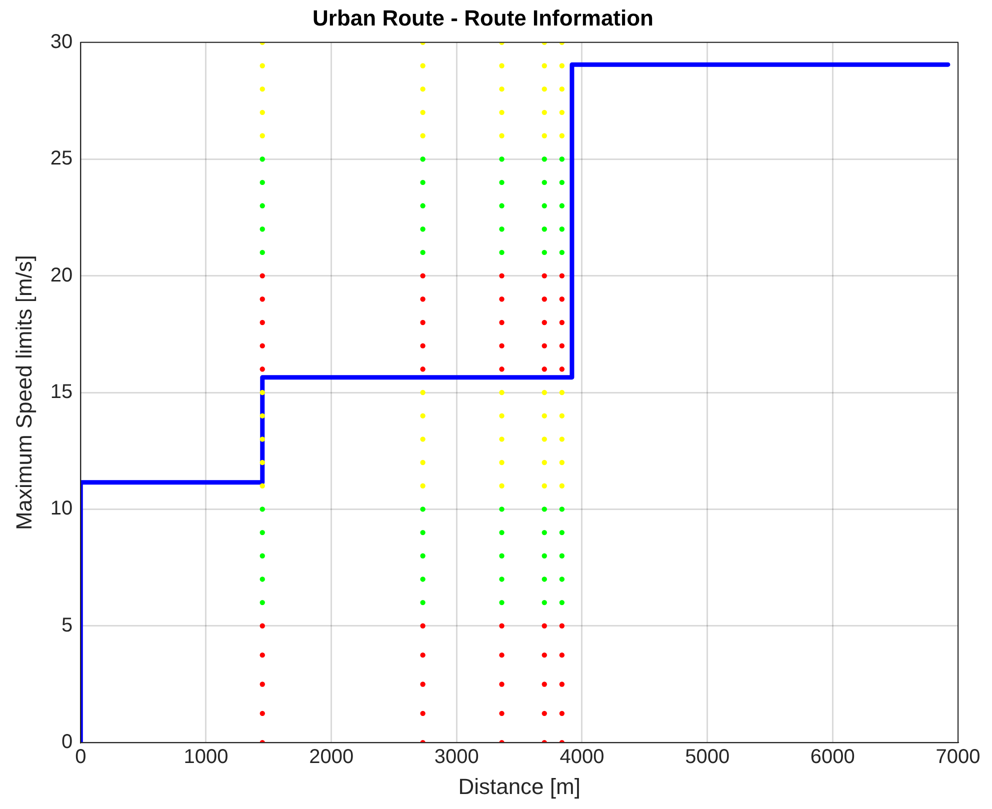 This screenshot has width=992, height=809. What do you see at coordinates (519, 786) in the screenshot?
I see `x-axis-title: Distance [m]` at bounding box center [519, 786].